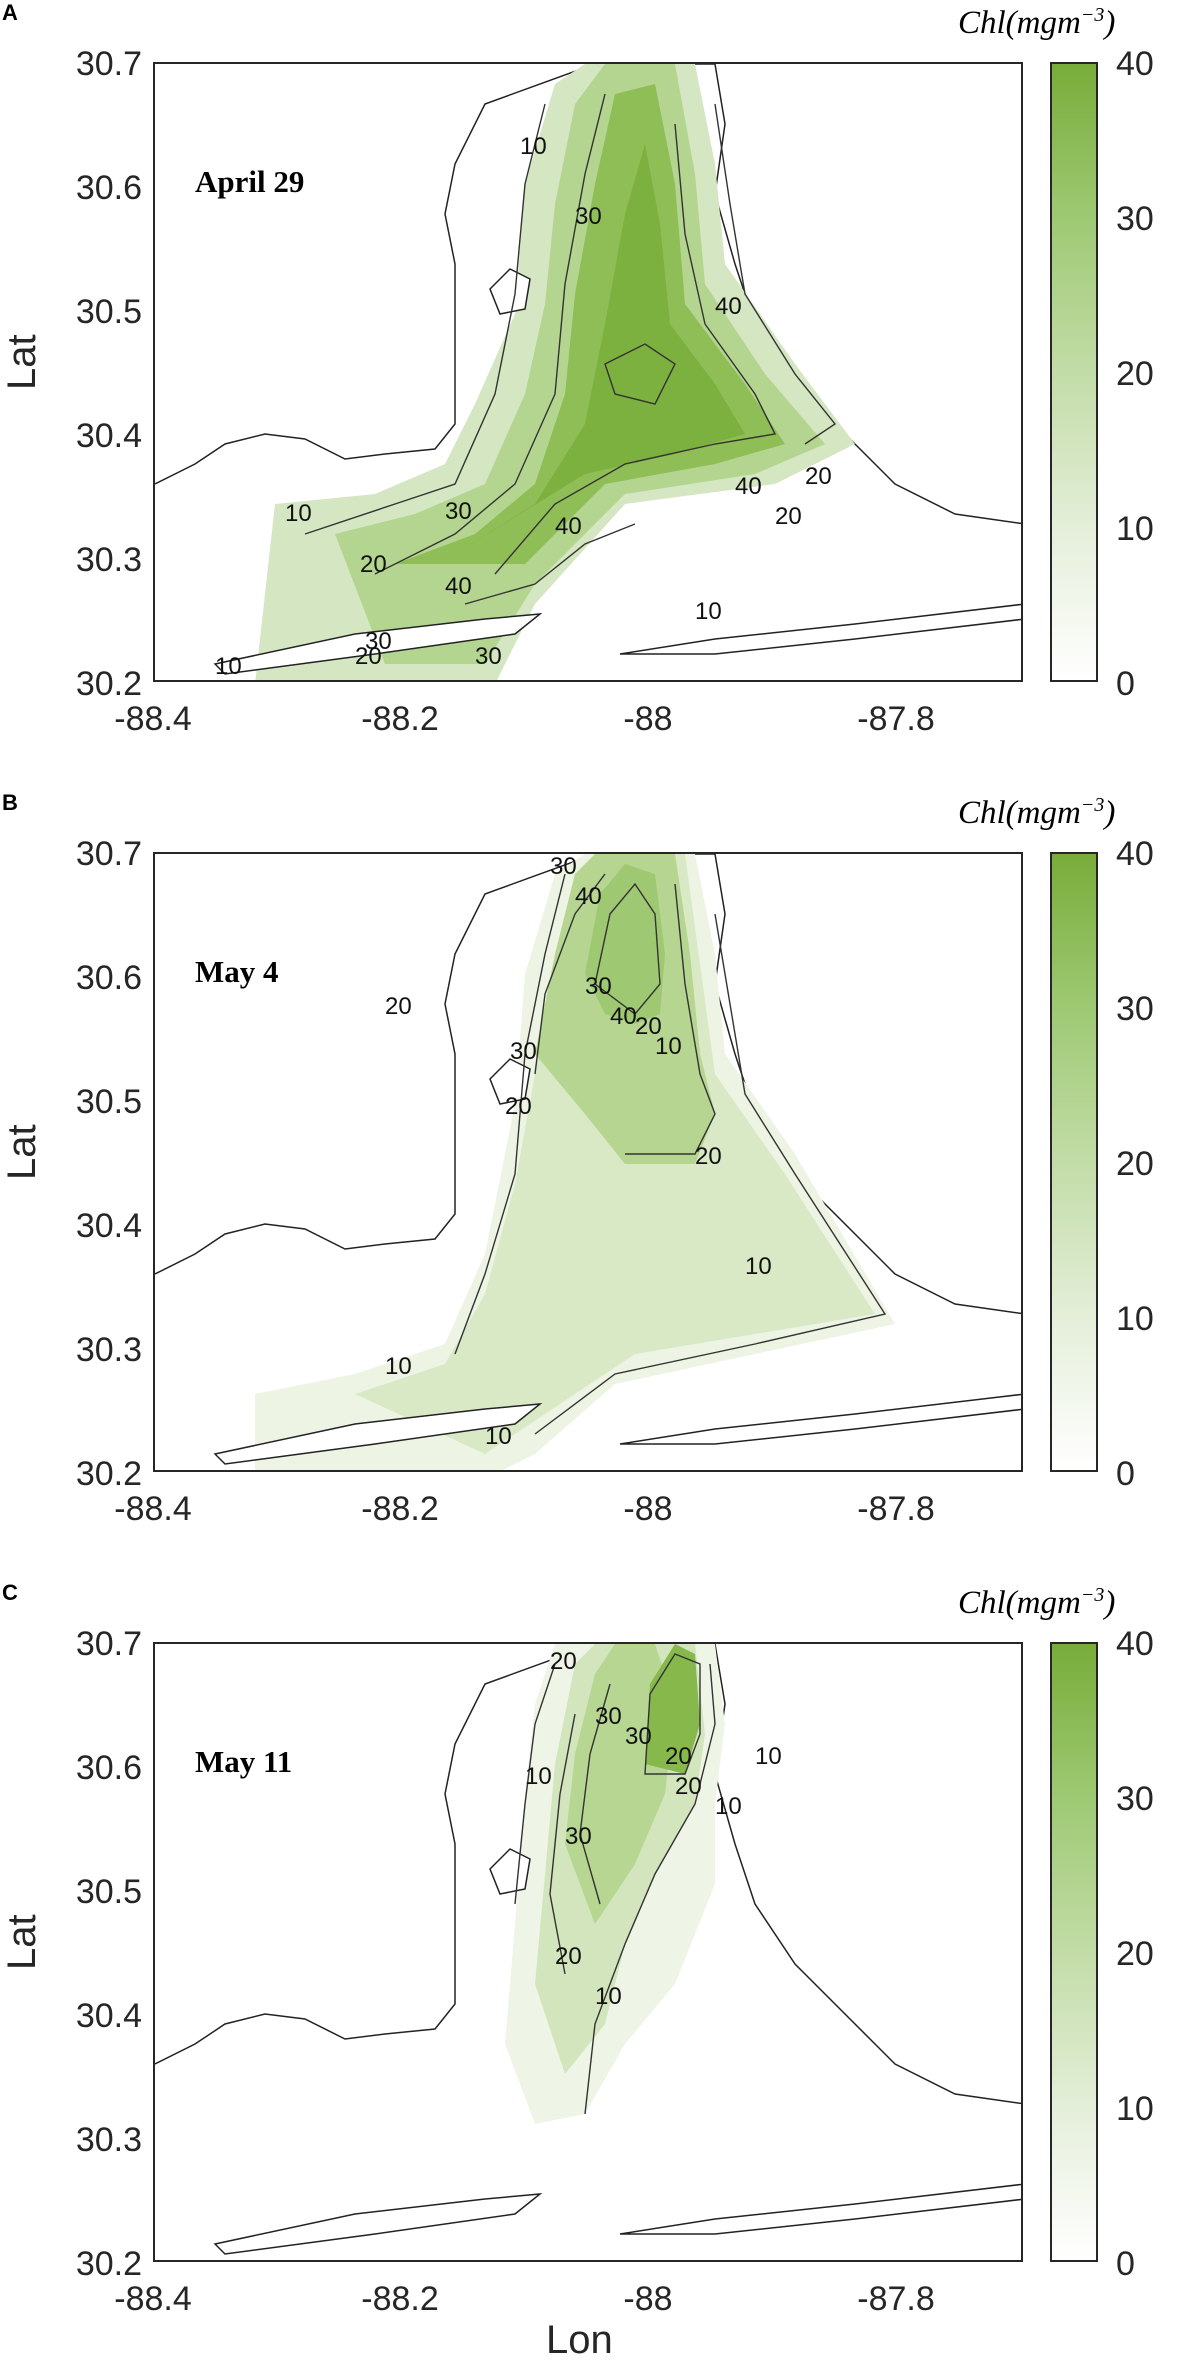 Image resolution: width=1181 pixels, height=2370 pixels. Describe the element at coordinates (10, 12) in the screenshot. I see `panel-letter: A` at that location.